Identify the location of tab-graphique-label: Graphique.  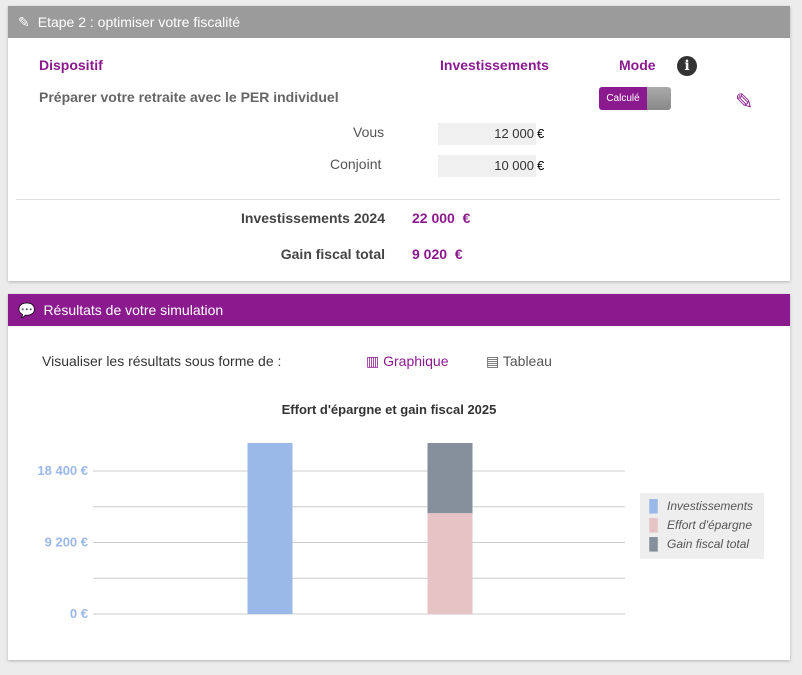
(416, 361).